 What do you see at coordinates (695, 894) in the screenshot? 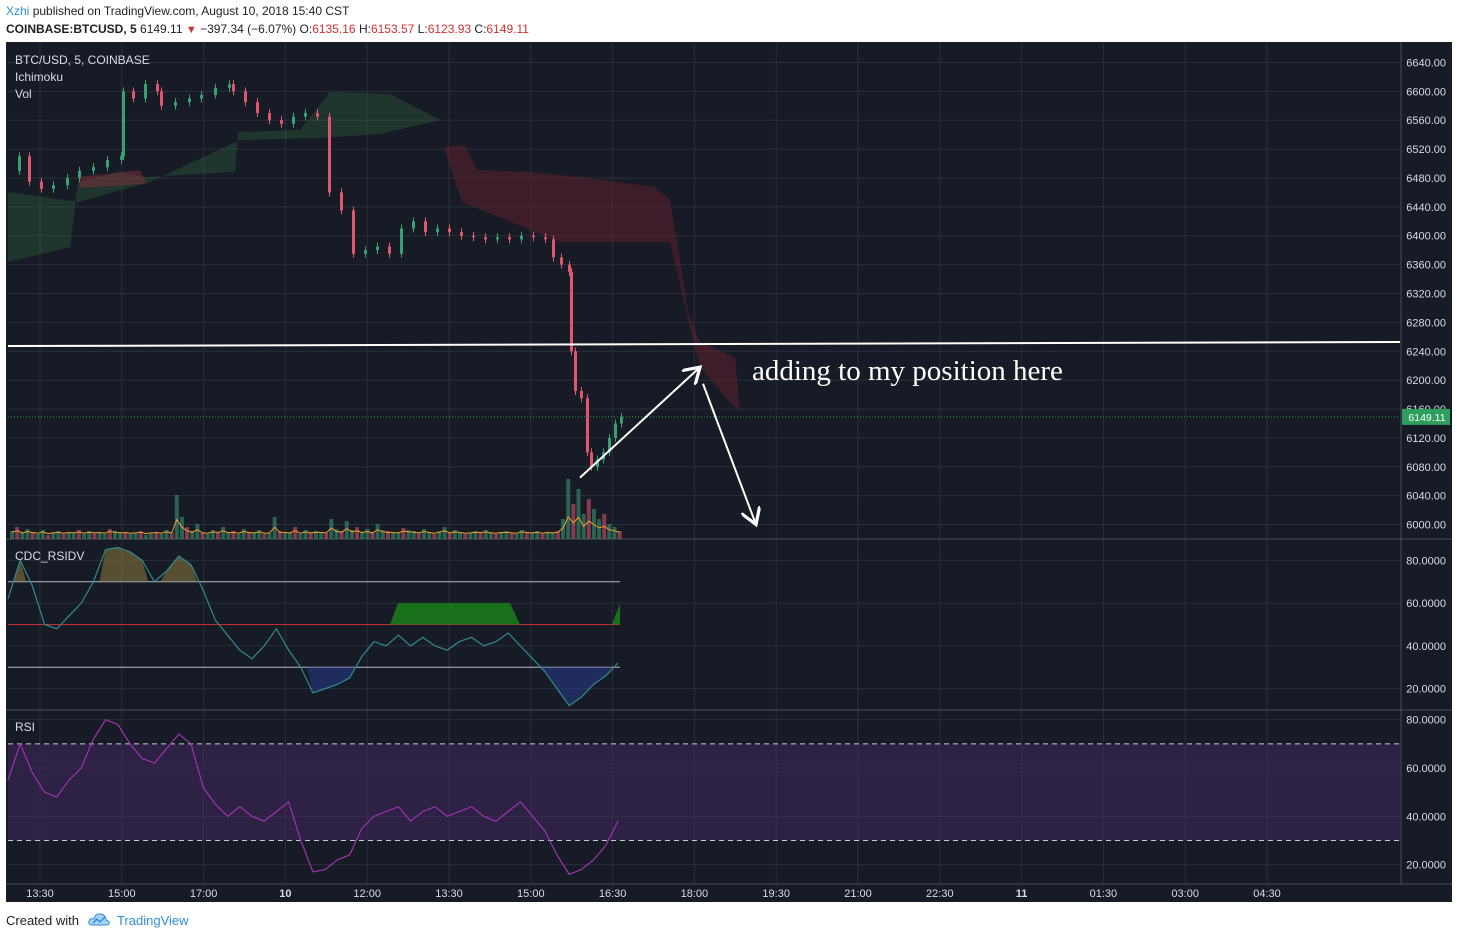
I see `x-tick-label: 18:00` at bounding box center [695, 894].